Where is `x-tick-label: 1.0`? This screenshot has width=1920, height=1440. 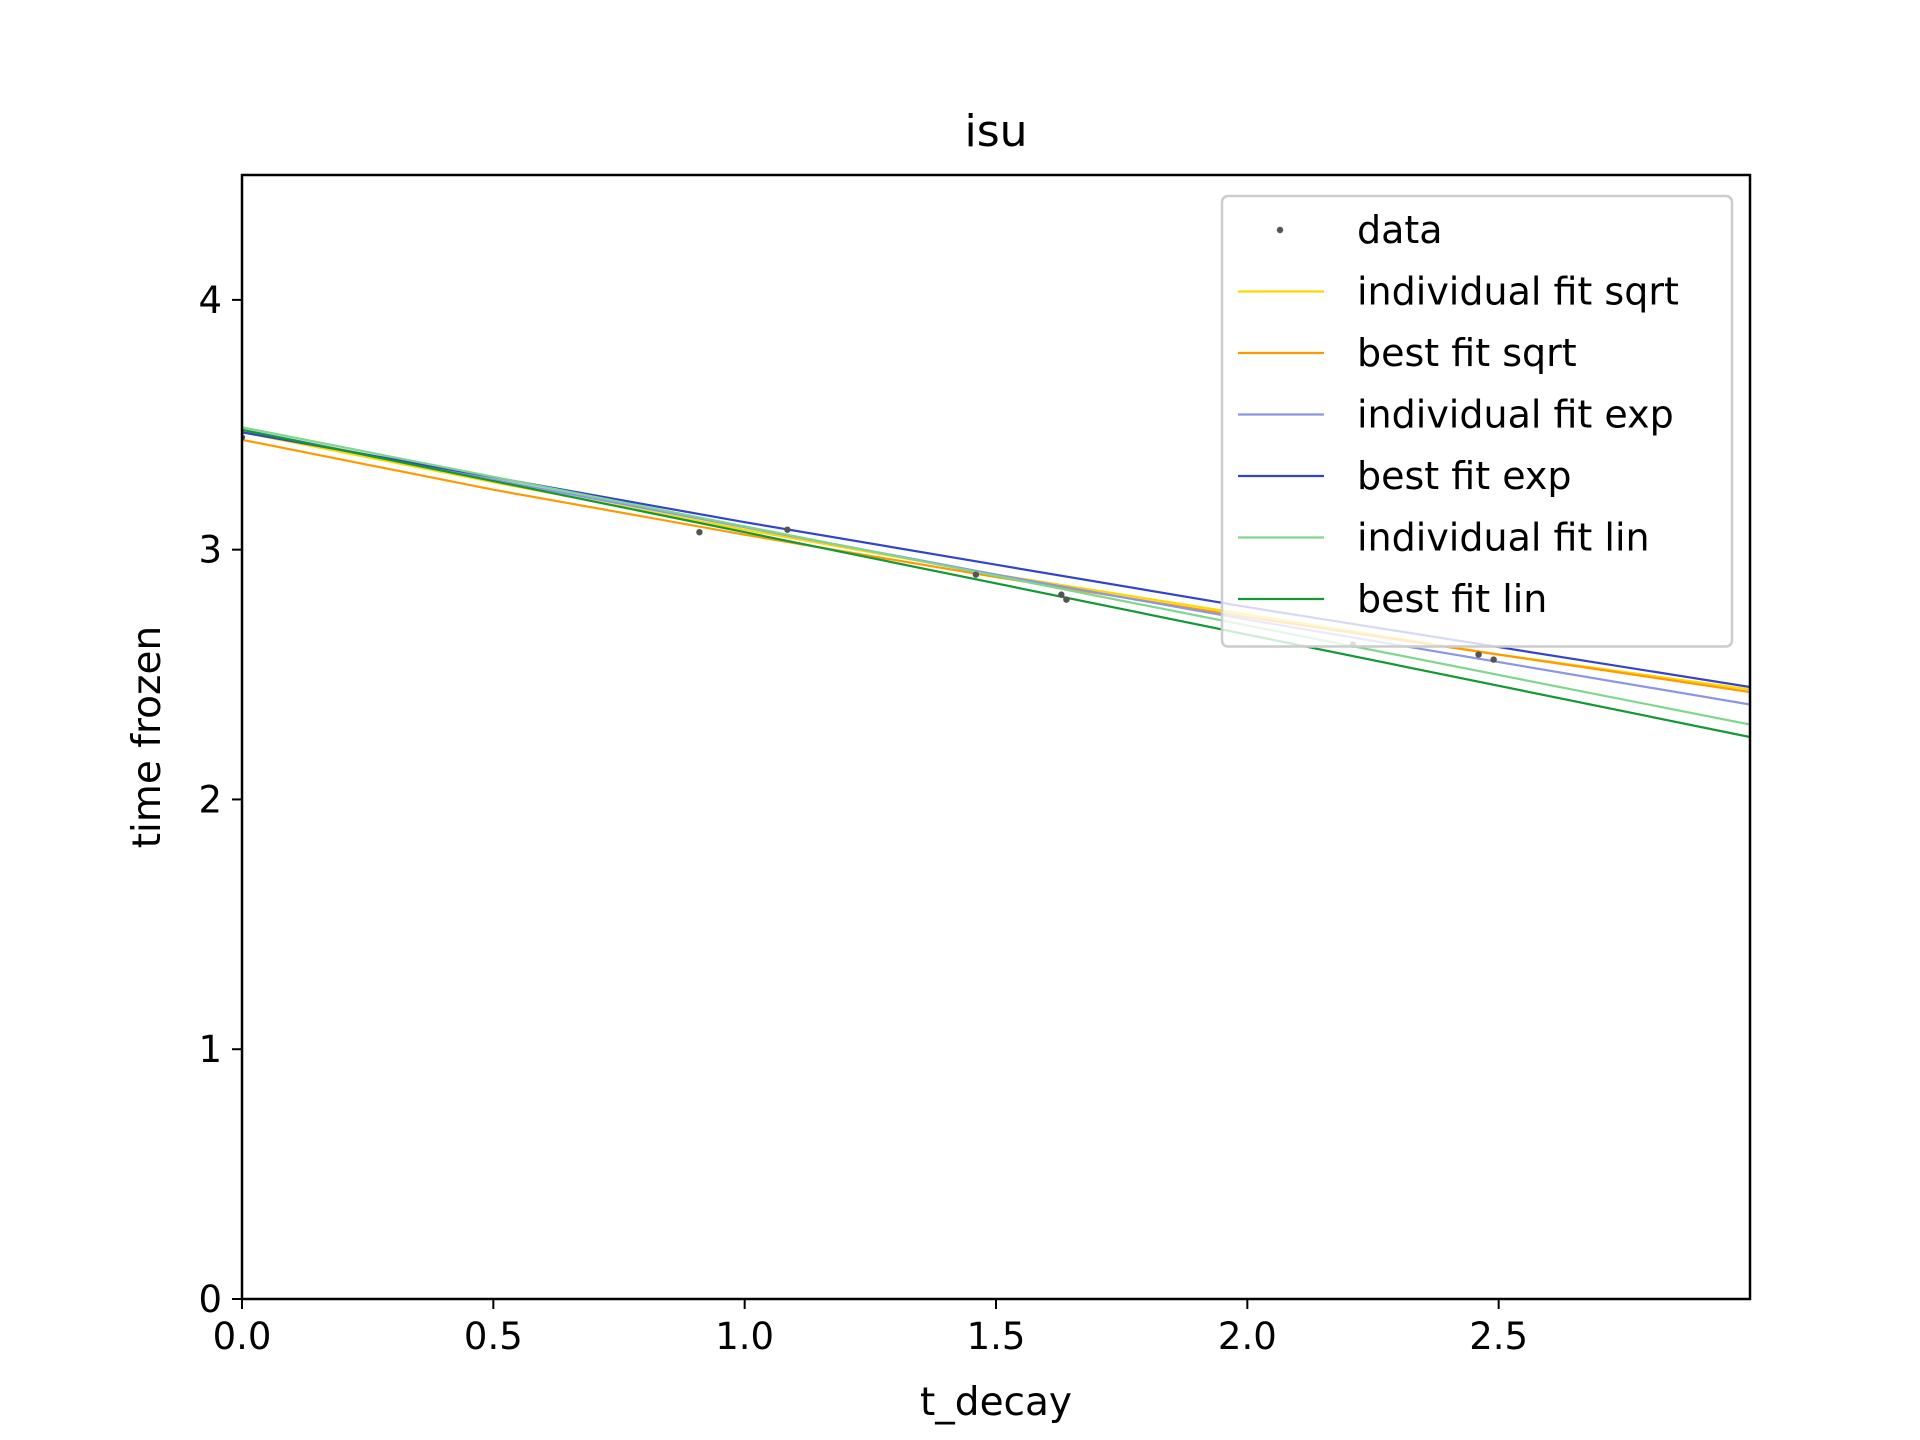
x-tick-label: 1.0 is located at coordinates (744, 1336).